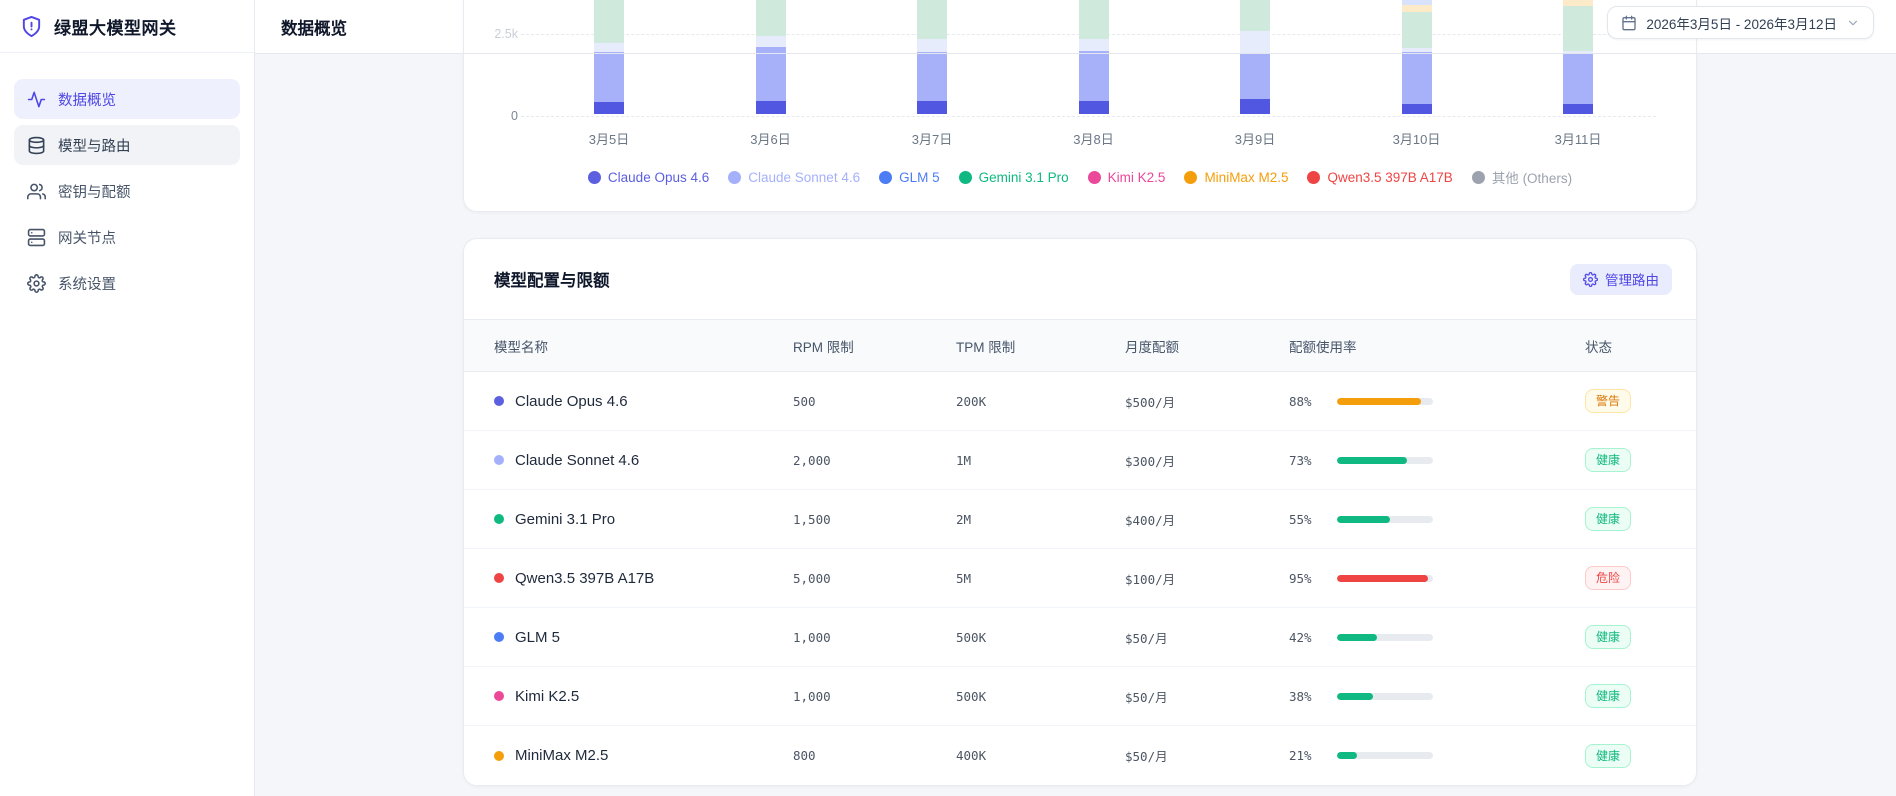  Describe the element at coordinates (1590, 279) in the screenshot. I see `gear-icon` at that location.